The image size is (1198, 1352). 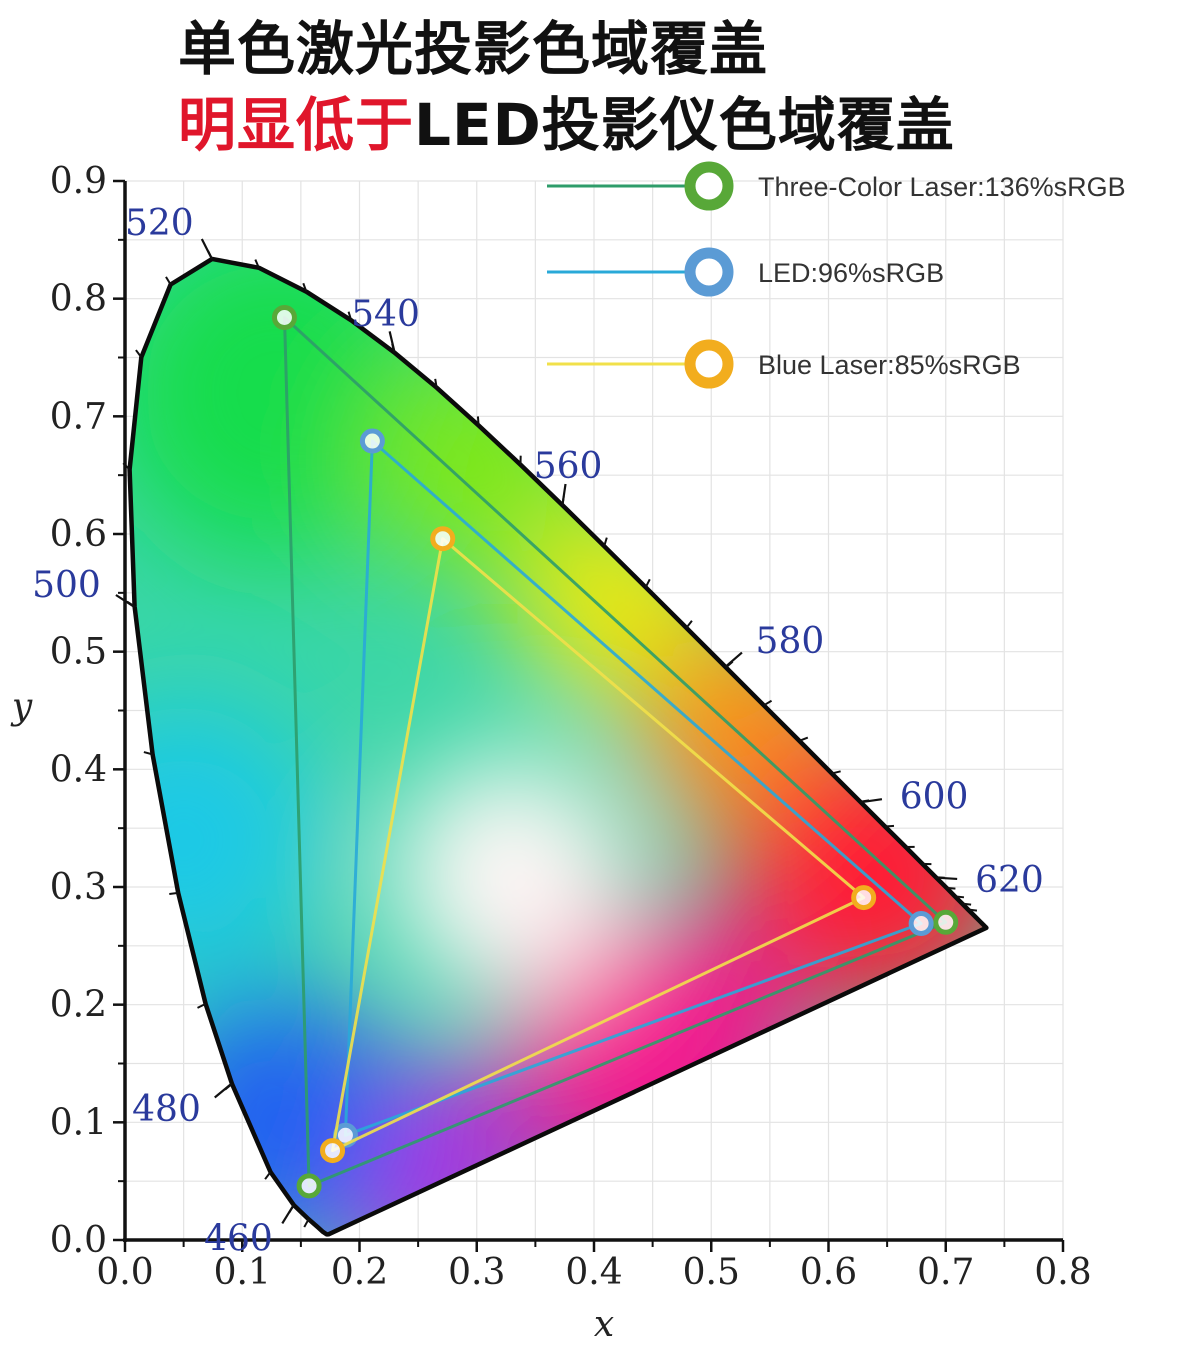 I want to click on legend-label: LED:96%sRGB, so click(x=851, y=273).